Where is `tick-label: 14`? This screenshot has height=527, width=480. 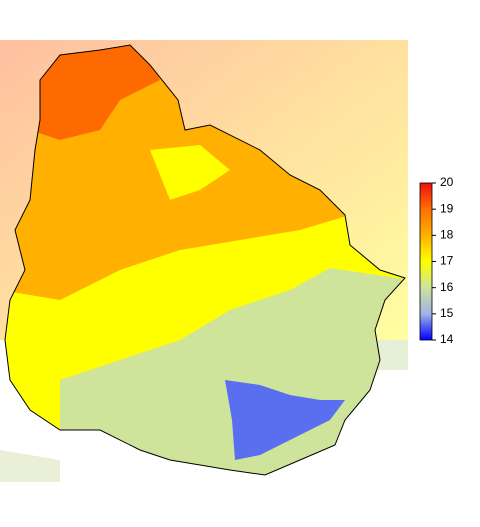 tick-label: 14 is located at coordinates (447, 339).